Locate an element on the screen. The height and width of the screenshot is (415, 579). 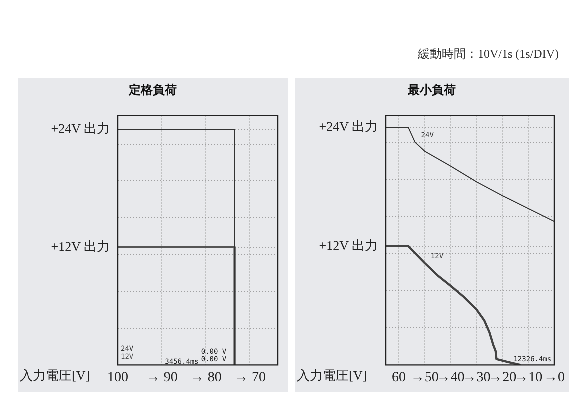
x-tick-label: 100 is located at coordinates (118, 378).